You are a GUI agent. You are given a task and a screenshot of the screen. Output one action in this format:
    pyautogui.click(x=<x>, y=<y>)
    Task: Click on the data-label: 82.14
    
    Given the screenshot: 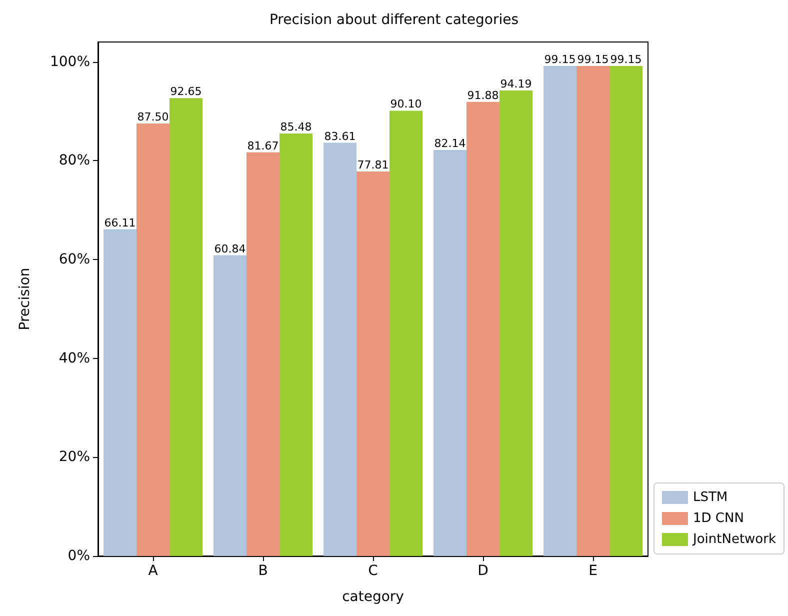 What is the action you would take?
    pyautogui.click(x=450, y=143)
    